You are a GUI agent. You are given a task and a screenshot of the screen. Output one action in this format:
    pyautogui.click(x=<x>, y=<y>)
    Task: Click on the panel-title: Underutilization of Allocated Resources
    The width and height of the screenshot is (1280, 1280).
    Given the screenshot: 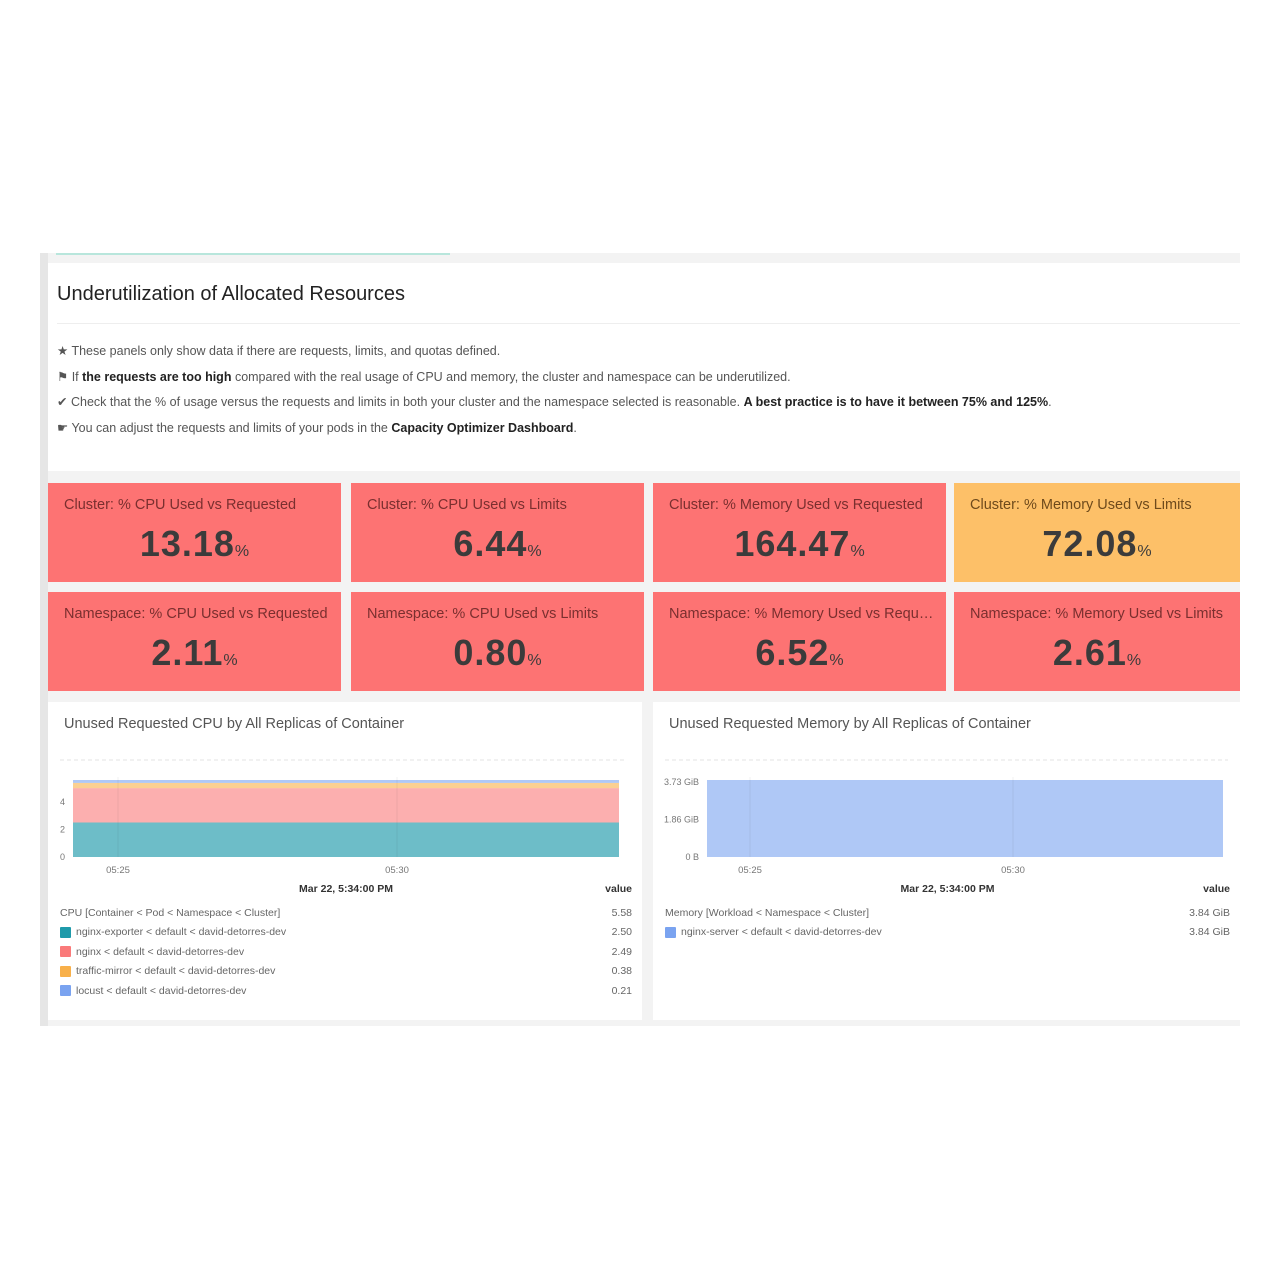 What is the action you would take?
    pyautogui.click(x=231, y=294)
    